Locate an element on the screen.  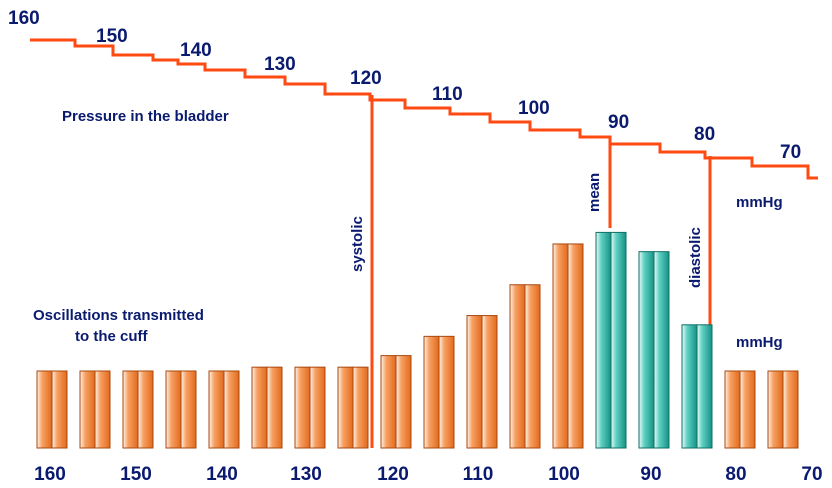
pressure-label-140: 140 is located at coordinates (196, 50).